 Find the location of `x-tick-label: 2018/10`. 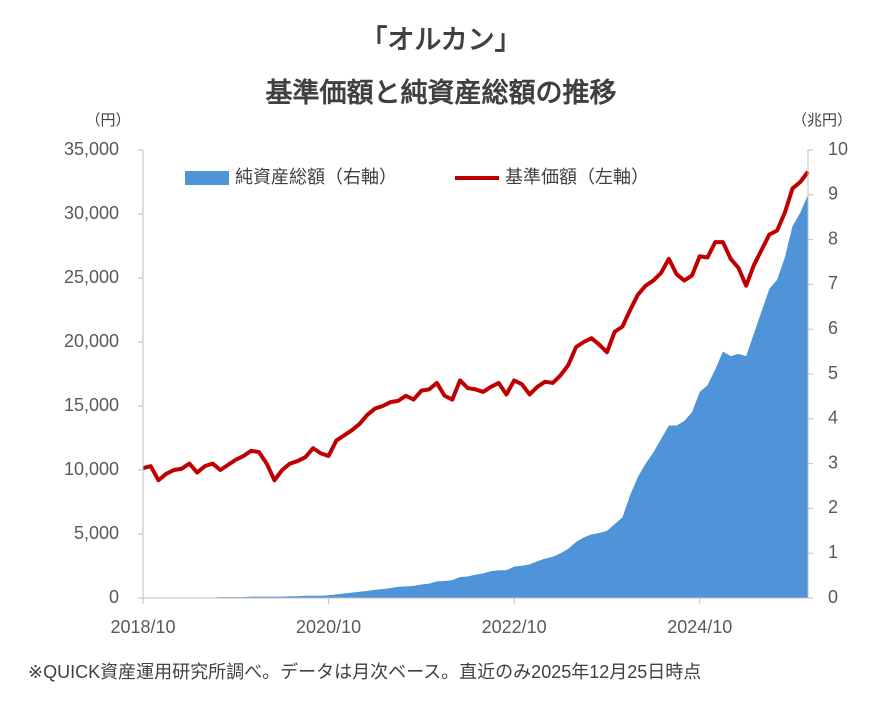

x-tick-label: 2018/10 is located at coordinates (142, 627).